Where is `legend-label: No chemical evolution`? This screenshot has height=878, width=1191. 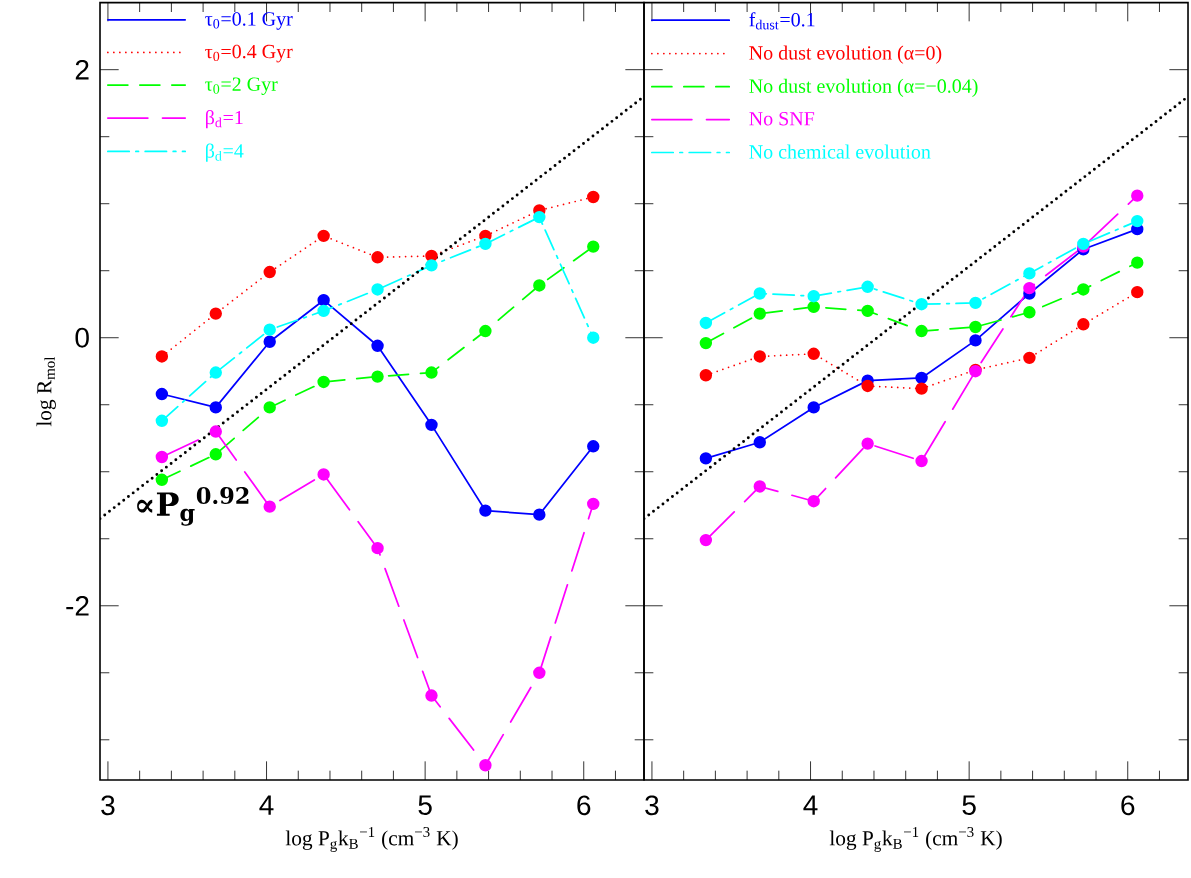
legend-label: No chemical evolution is located at coordinates (840, 151).